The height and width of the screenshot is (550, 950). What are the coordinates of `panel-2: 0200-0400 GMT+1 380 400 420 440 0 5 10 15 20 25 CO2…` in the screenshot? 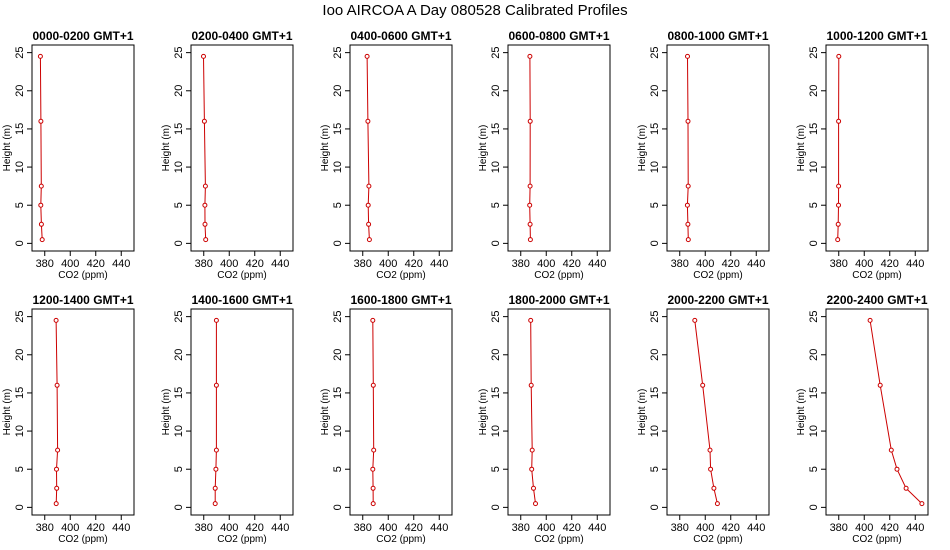 It's located at (227, 155).